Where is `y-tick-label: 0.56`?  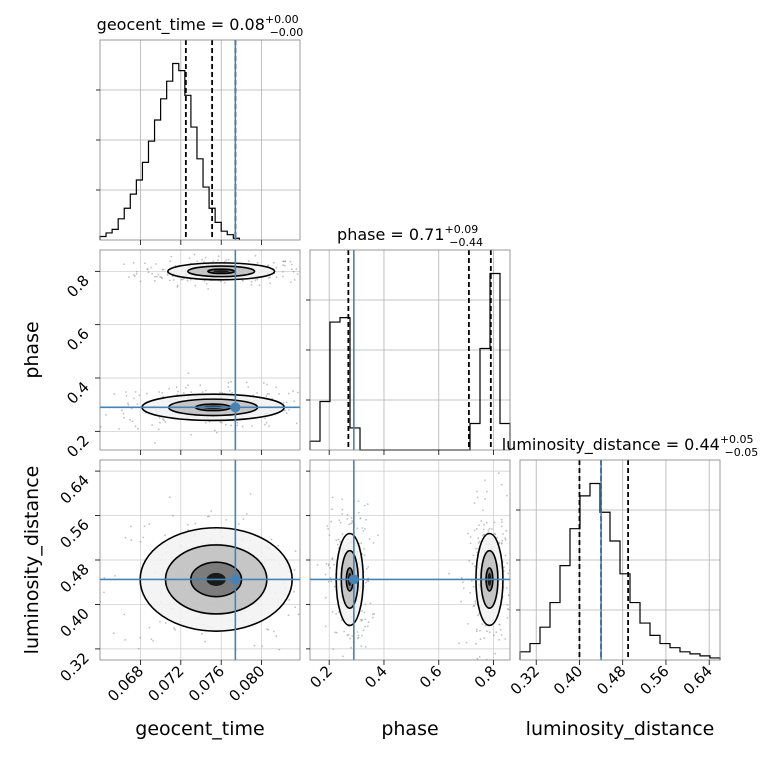 y-tick-label: 0.56 is located at coordinates (74, 534).